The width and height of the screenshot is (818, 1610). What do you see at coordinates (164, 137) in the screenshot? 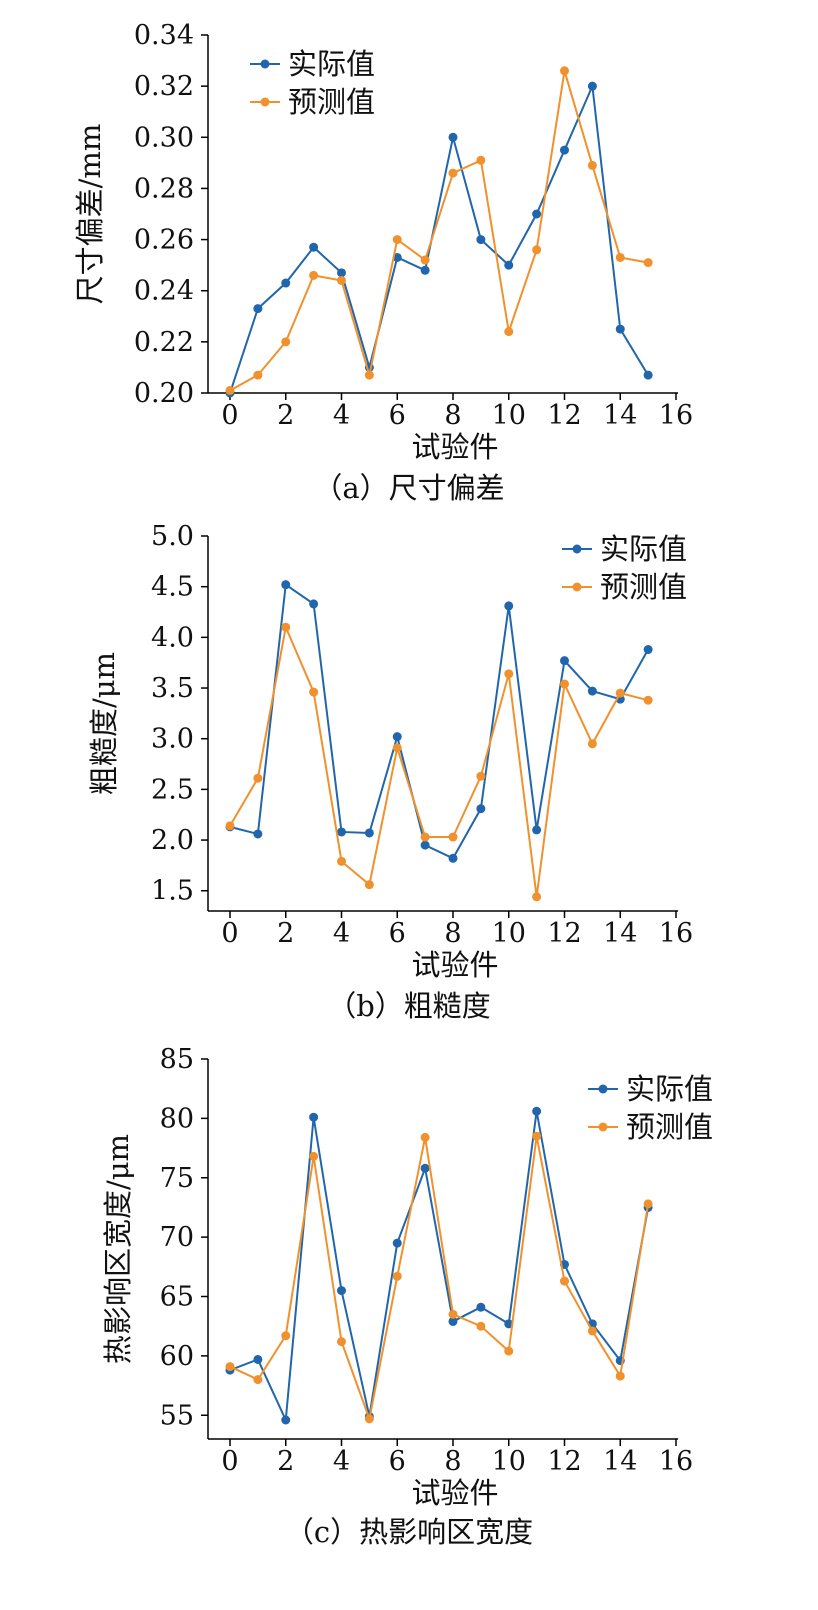
I see `y-tick-label: 0.30` at bounding box center [164, 137].